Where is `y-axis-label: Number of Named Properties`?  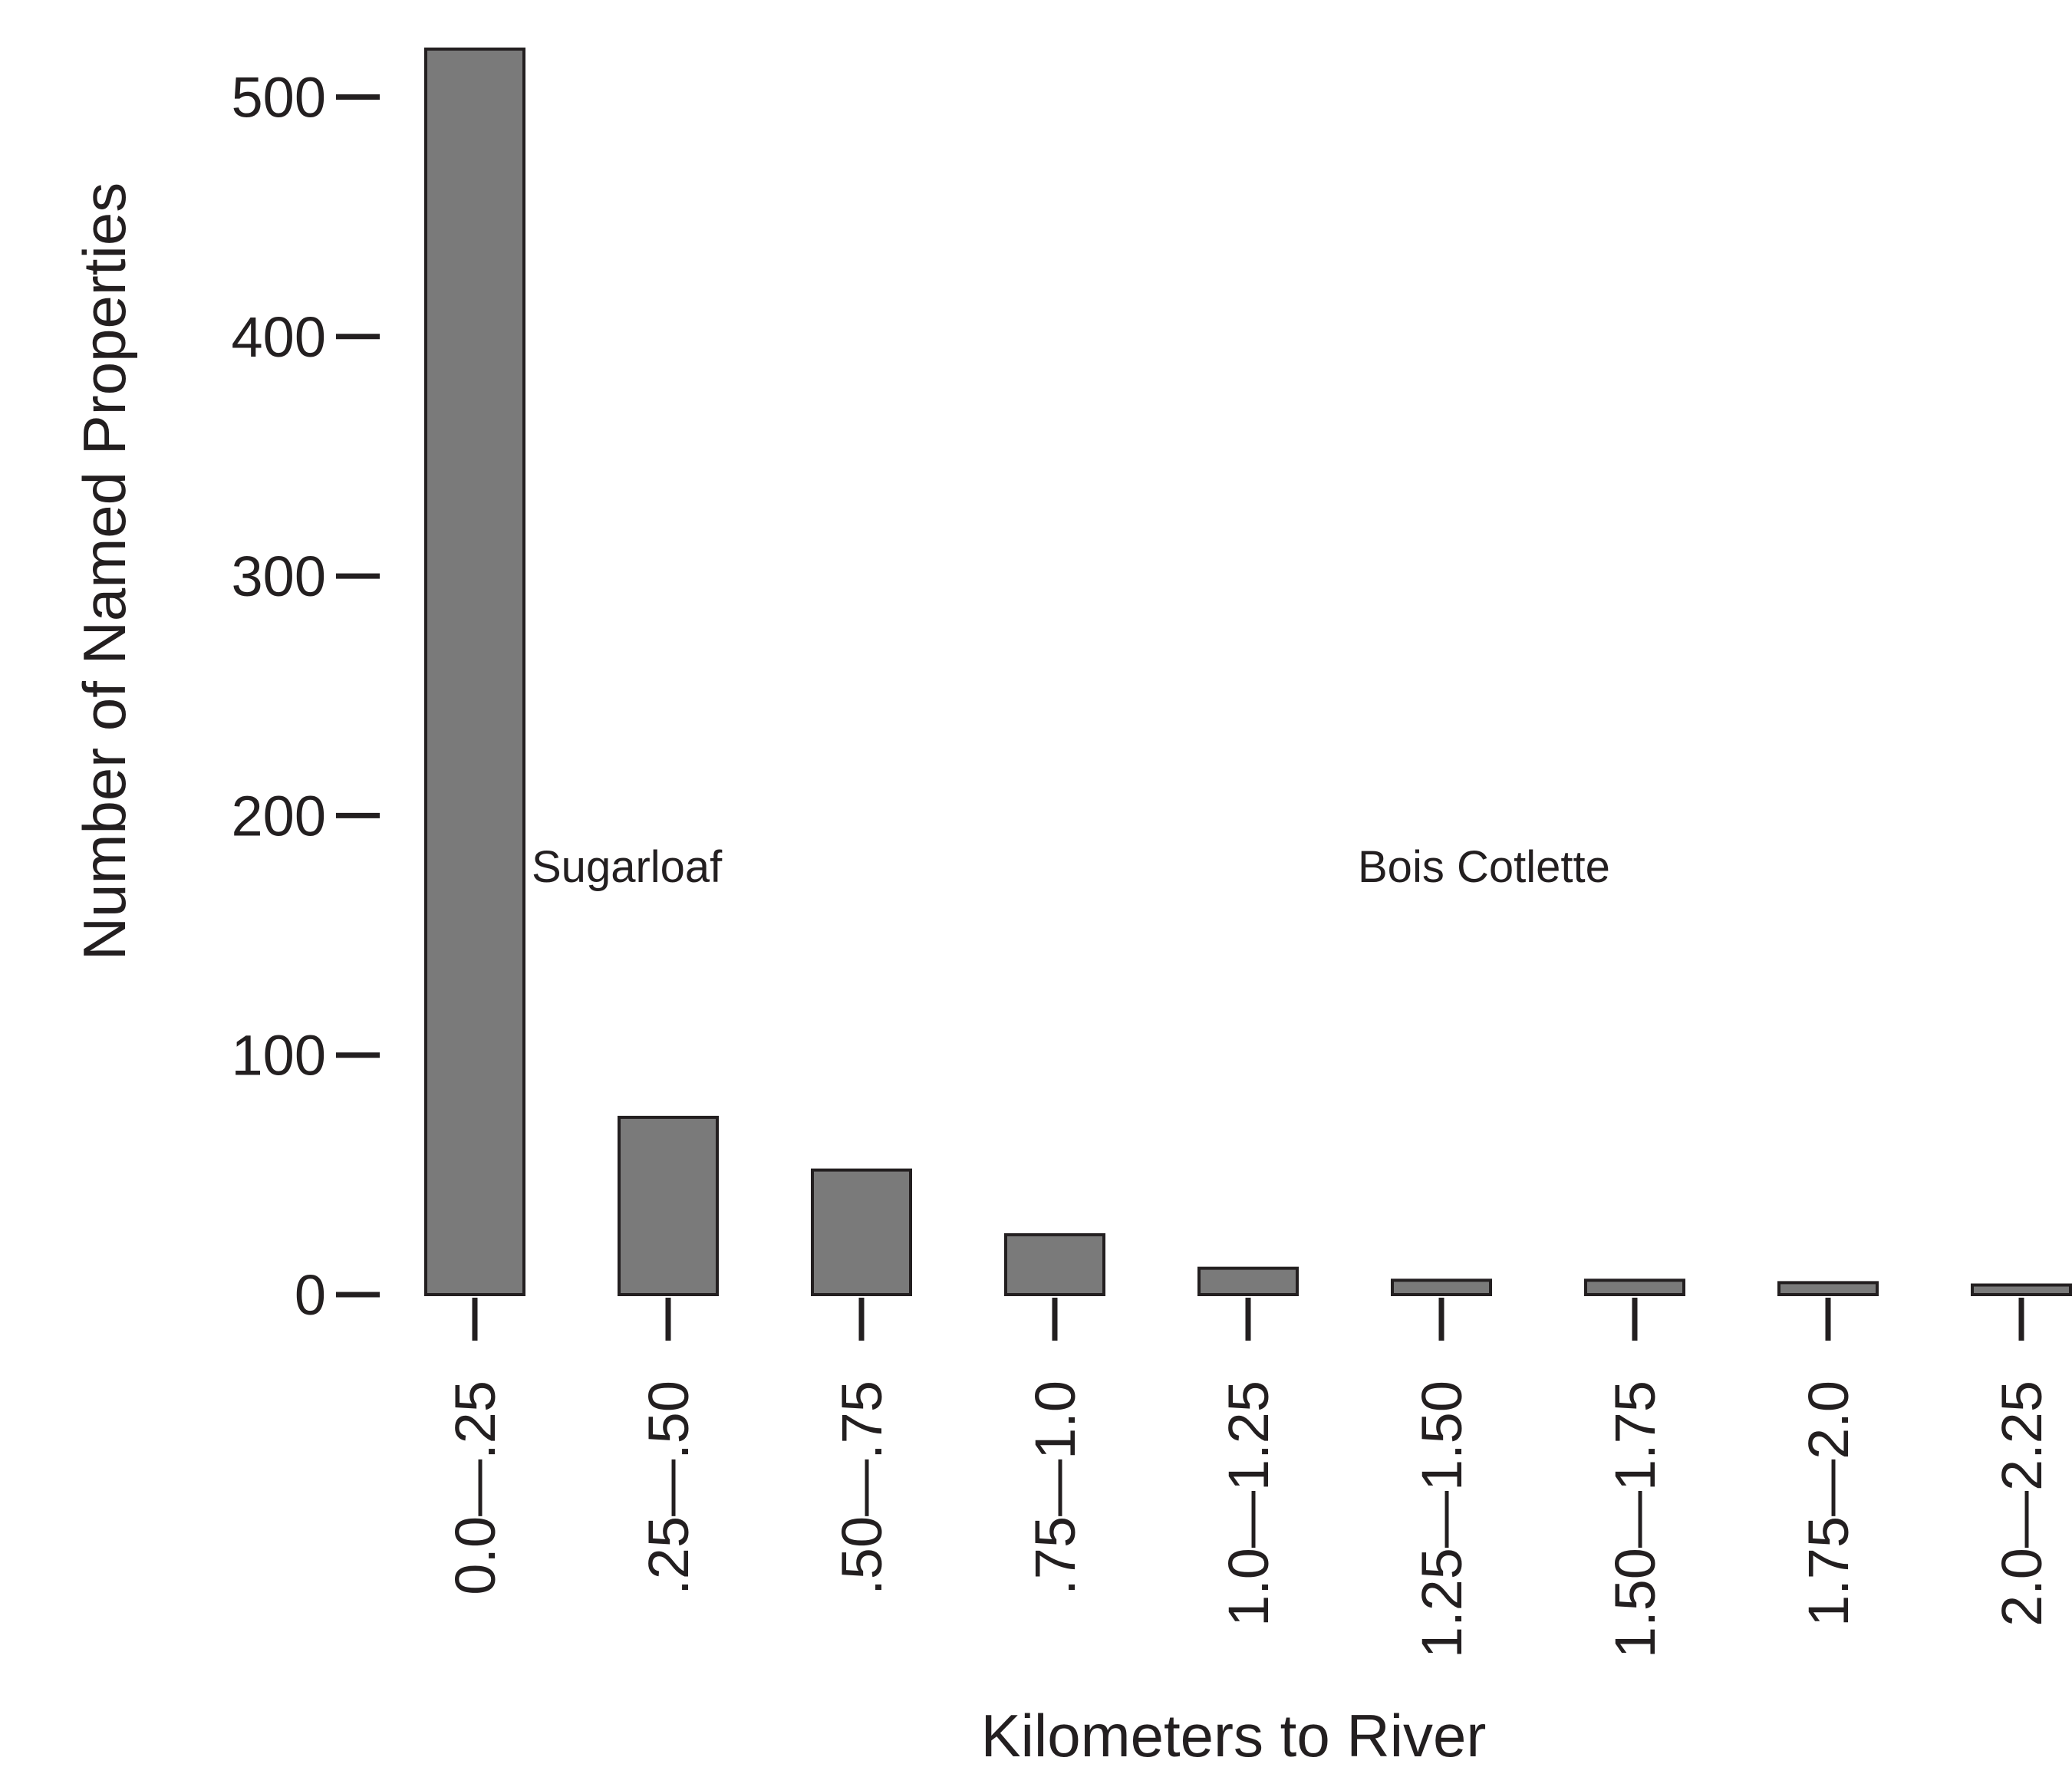 y-axis-label: Number of Named Properties is located at coordinates (104, 571).